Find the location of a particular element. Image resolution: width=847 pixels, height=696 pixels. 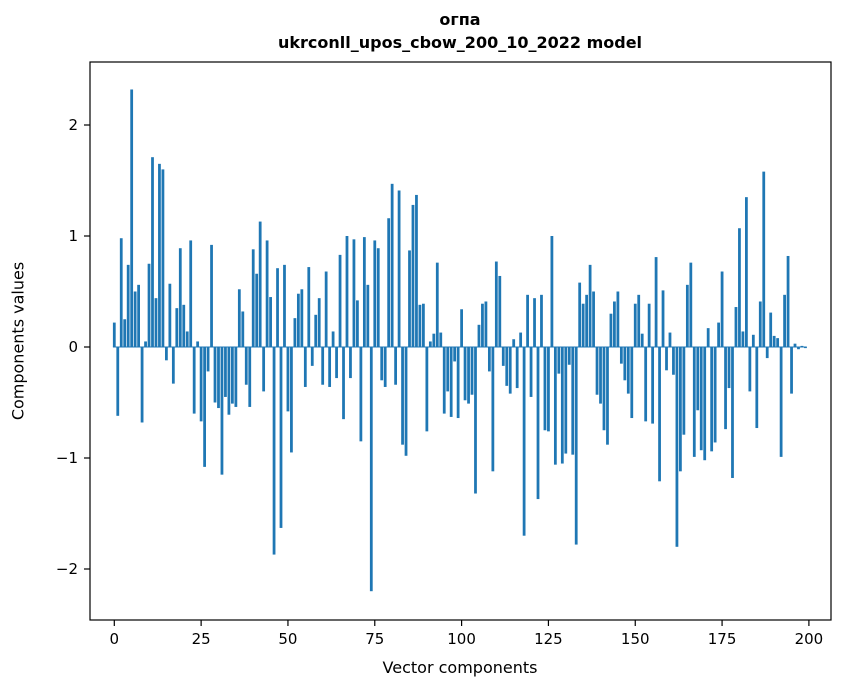

y-tick-label: 0 is located at coordinates (73, 347).